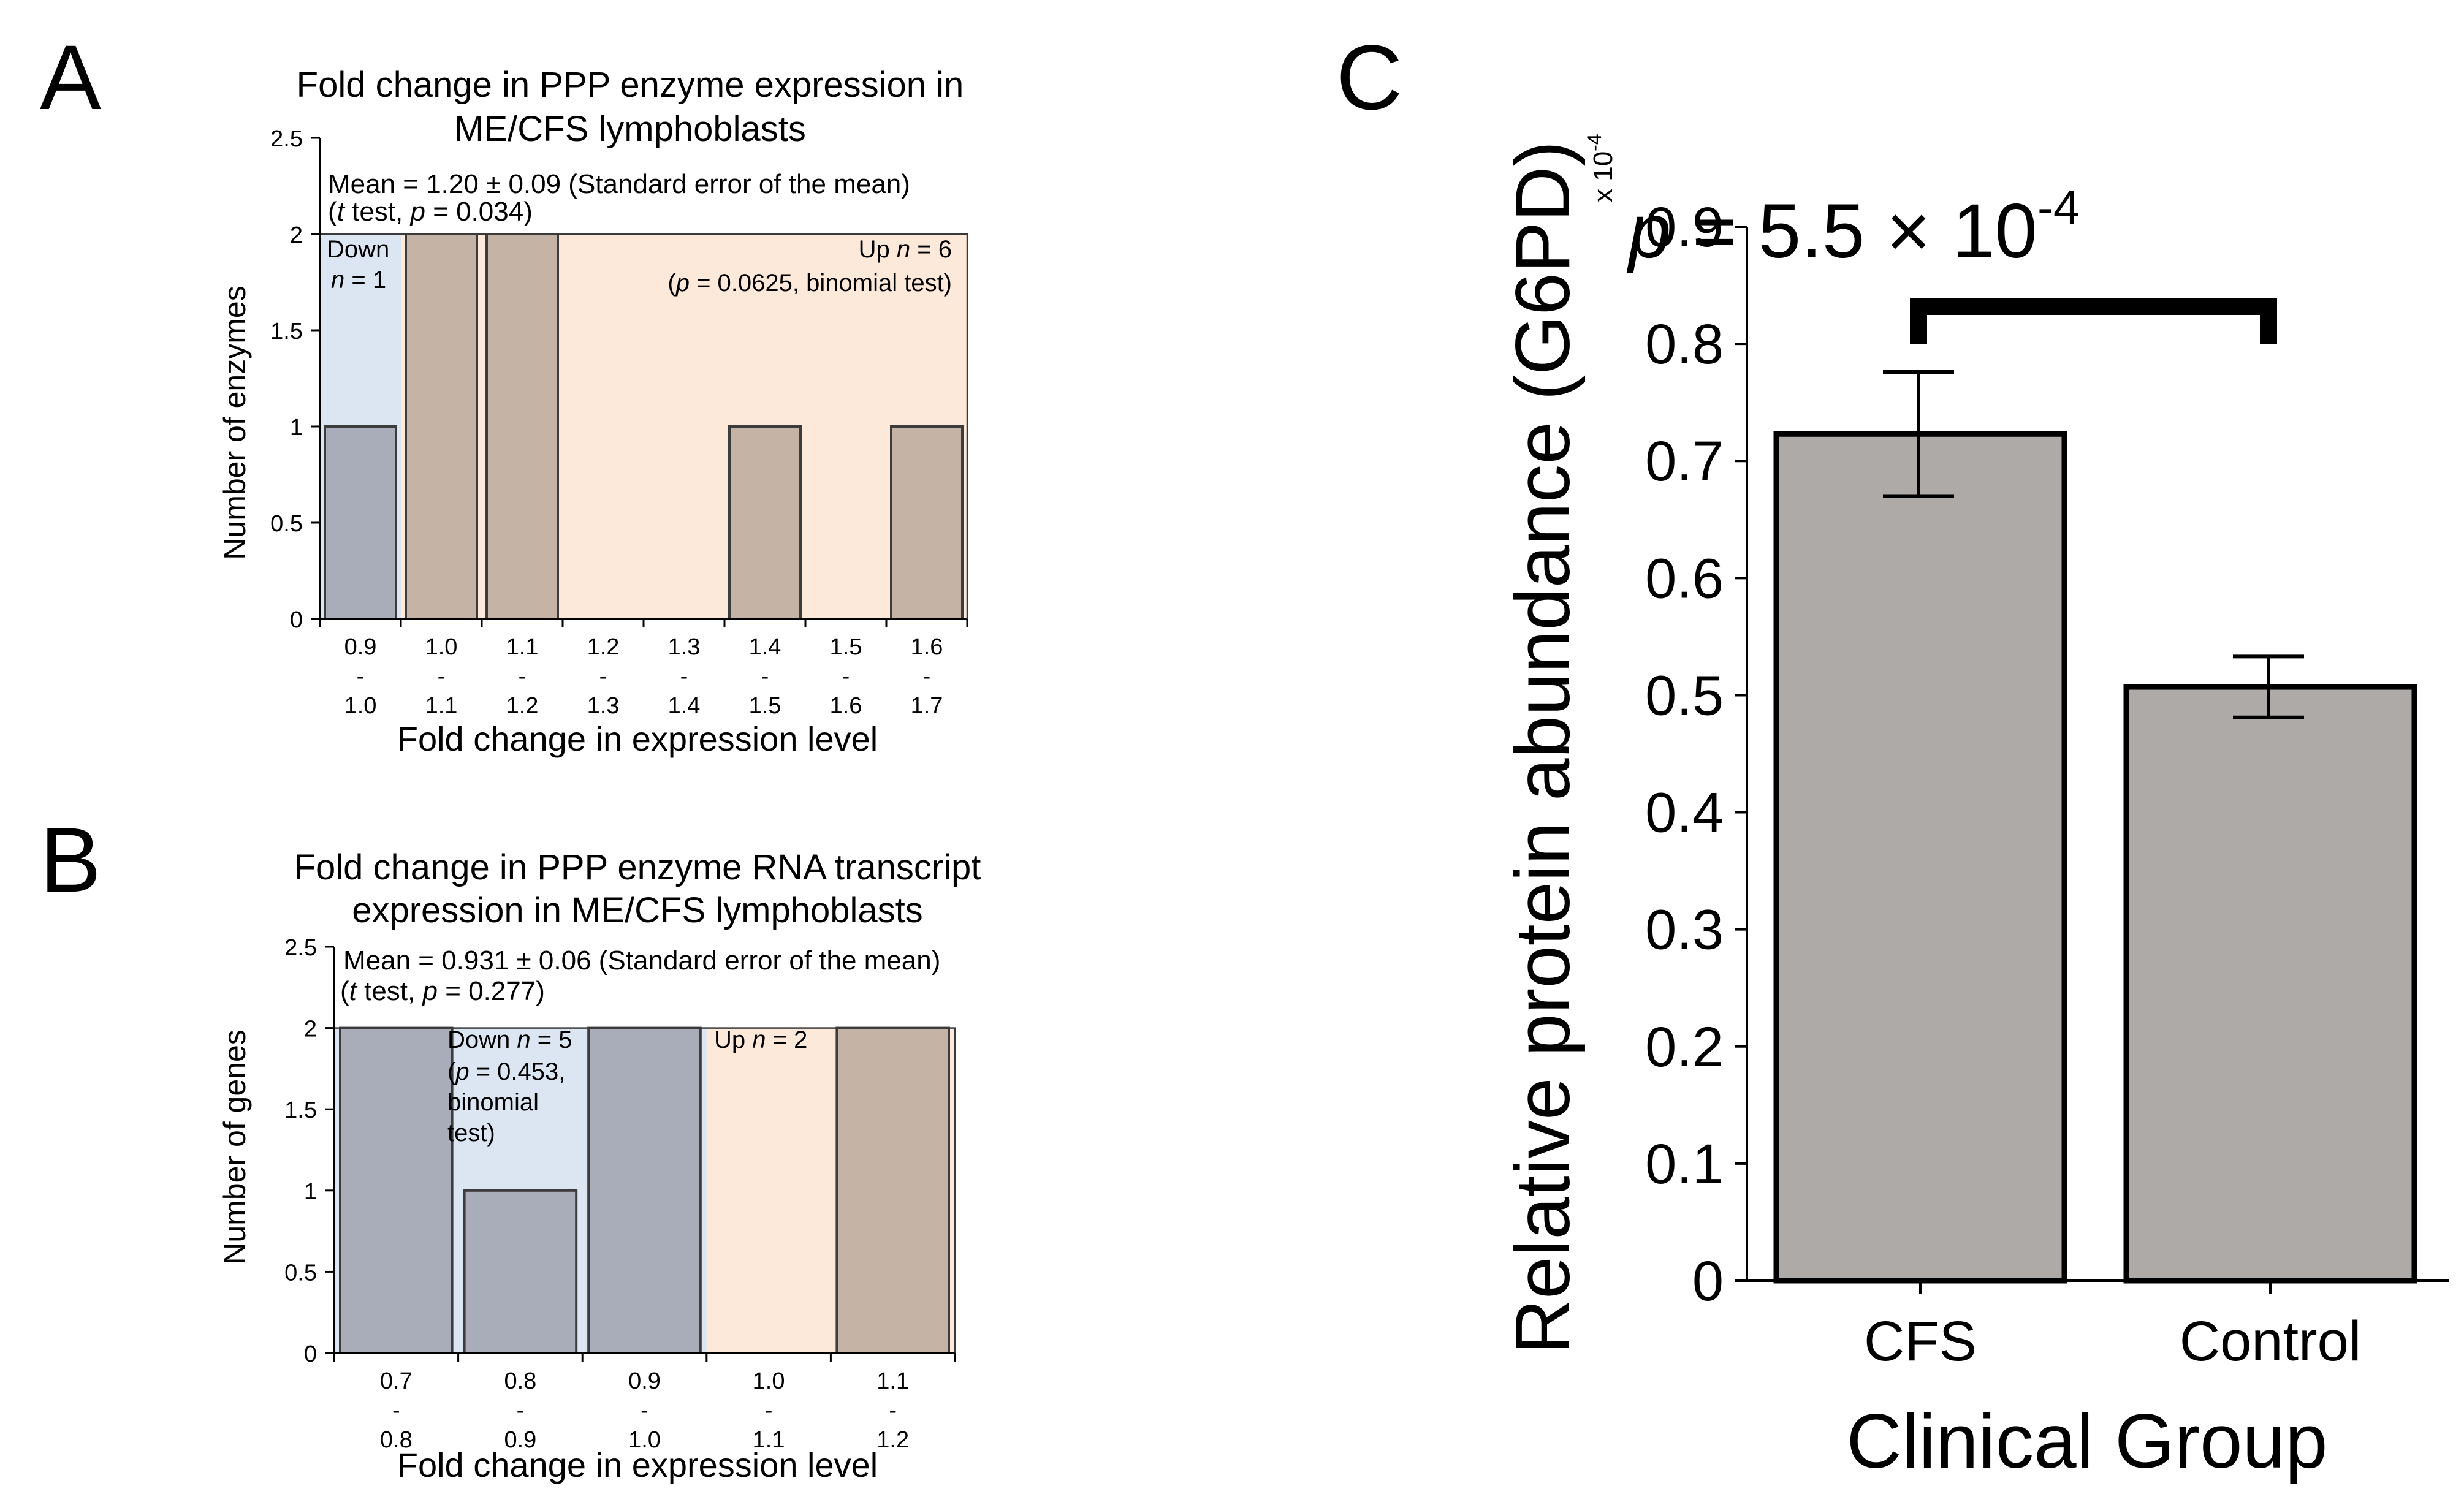  What do you see at coordinates (1684, 813) in the screenshot?
I see `y-tick-label: 0.4` at bounding box center [1684, 813].